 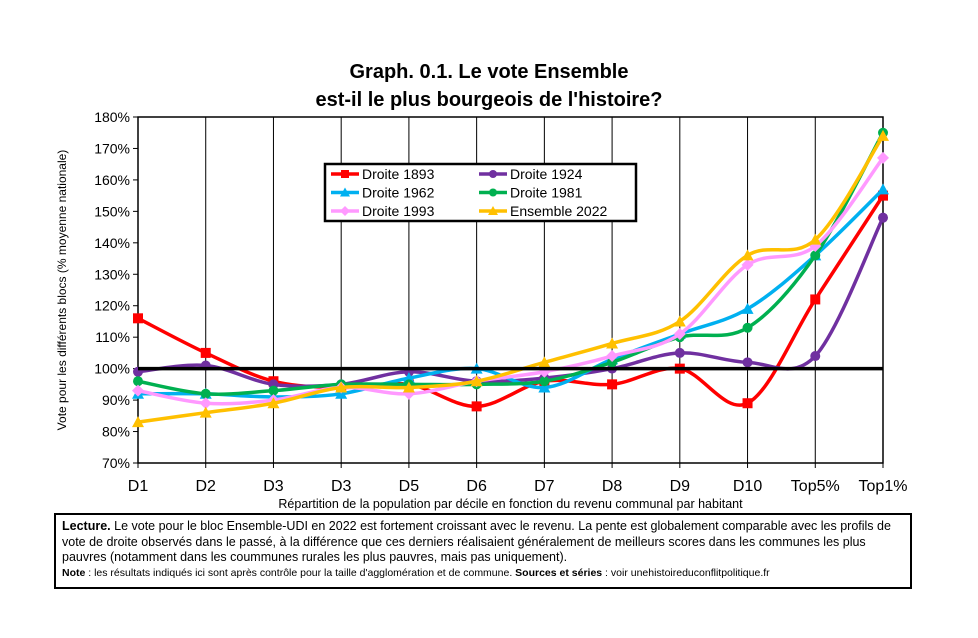 I want to click on y-tick-label: 130%, so click(x=112, y=274).